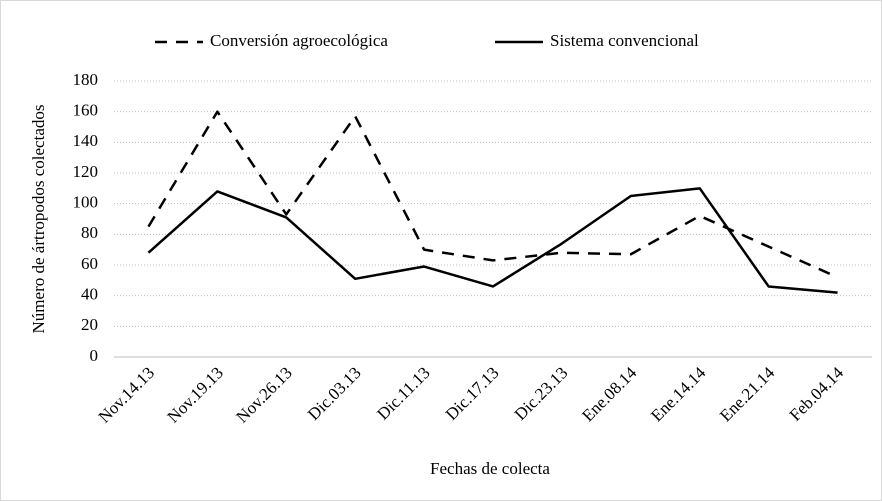  Describe the element at coordinates (86, 171) in the screenshot. I see `y-tick-label: 120` at that location.